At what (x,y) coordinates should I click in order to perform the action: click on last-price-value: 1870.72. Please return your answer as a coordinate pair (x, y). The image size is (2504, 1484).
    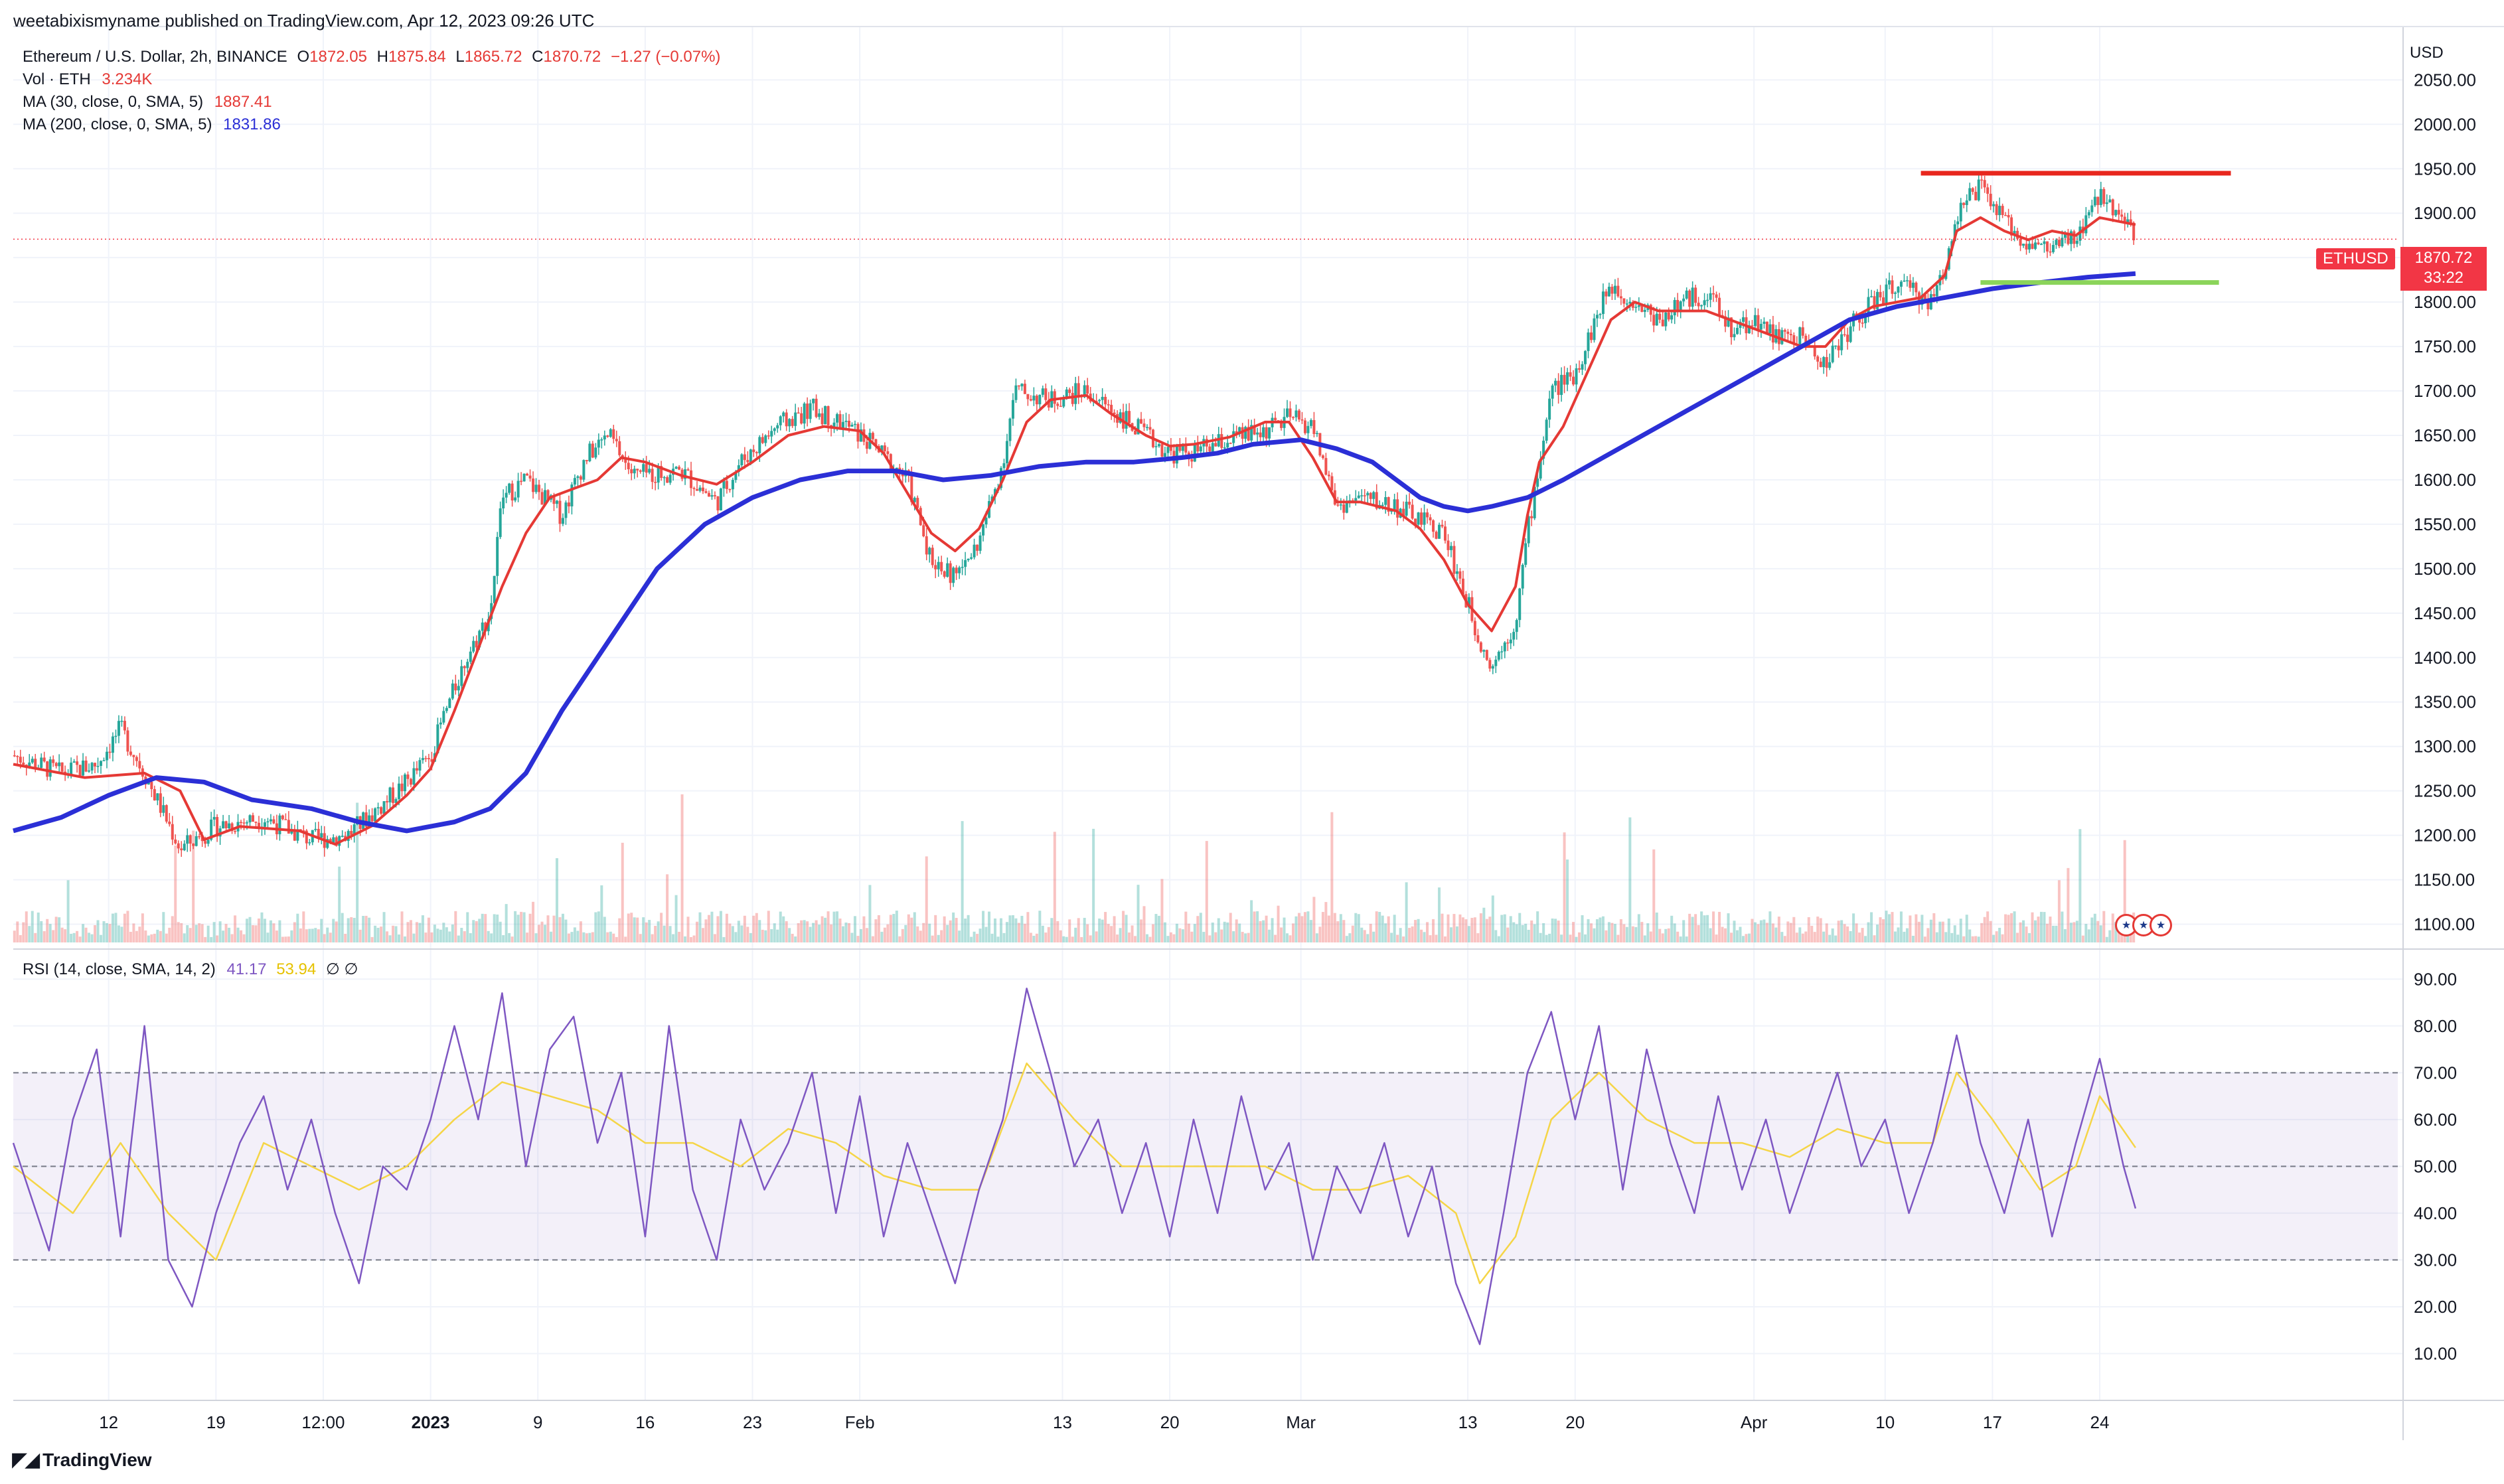
    Looking at the image, I should click on (2443, 258).